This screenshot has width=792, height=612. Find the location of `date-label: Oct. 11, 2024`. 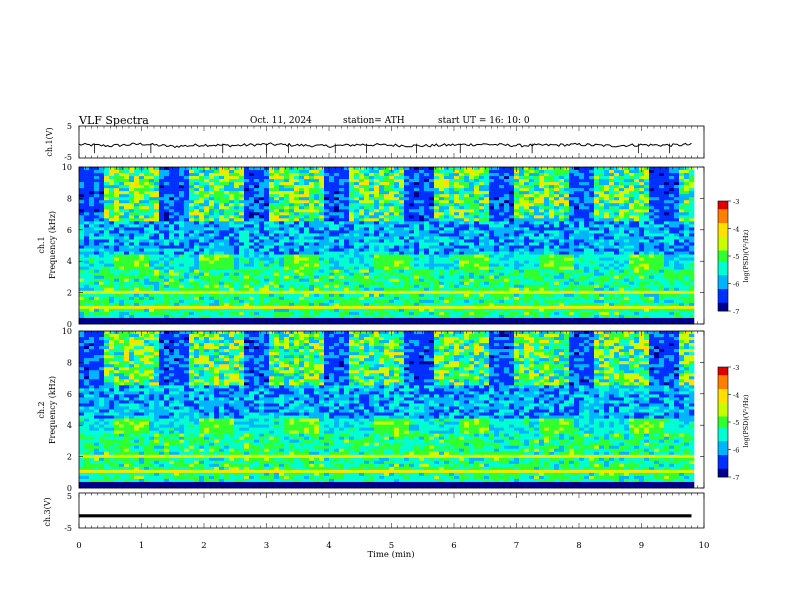

date-label: Oct. 11, 2024 is located at coordinates (281, 121).